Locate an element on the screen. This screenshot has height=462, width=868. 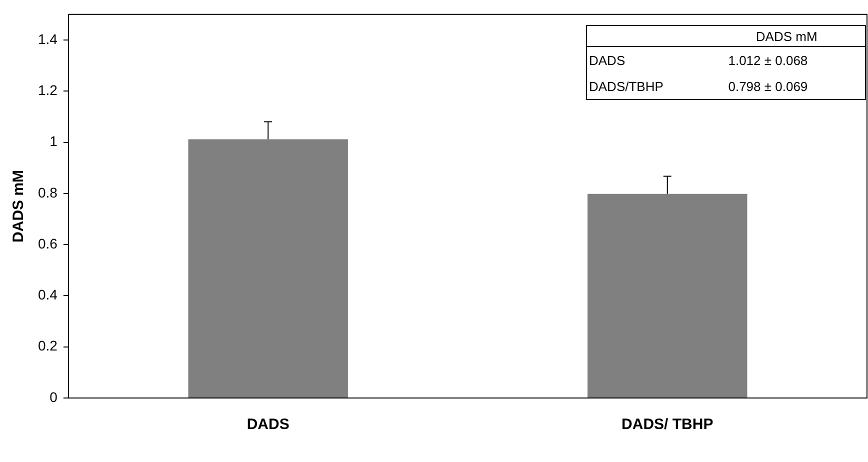
y-tick-label: 1.4 is located at coordinates (48, 38).